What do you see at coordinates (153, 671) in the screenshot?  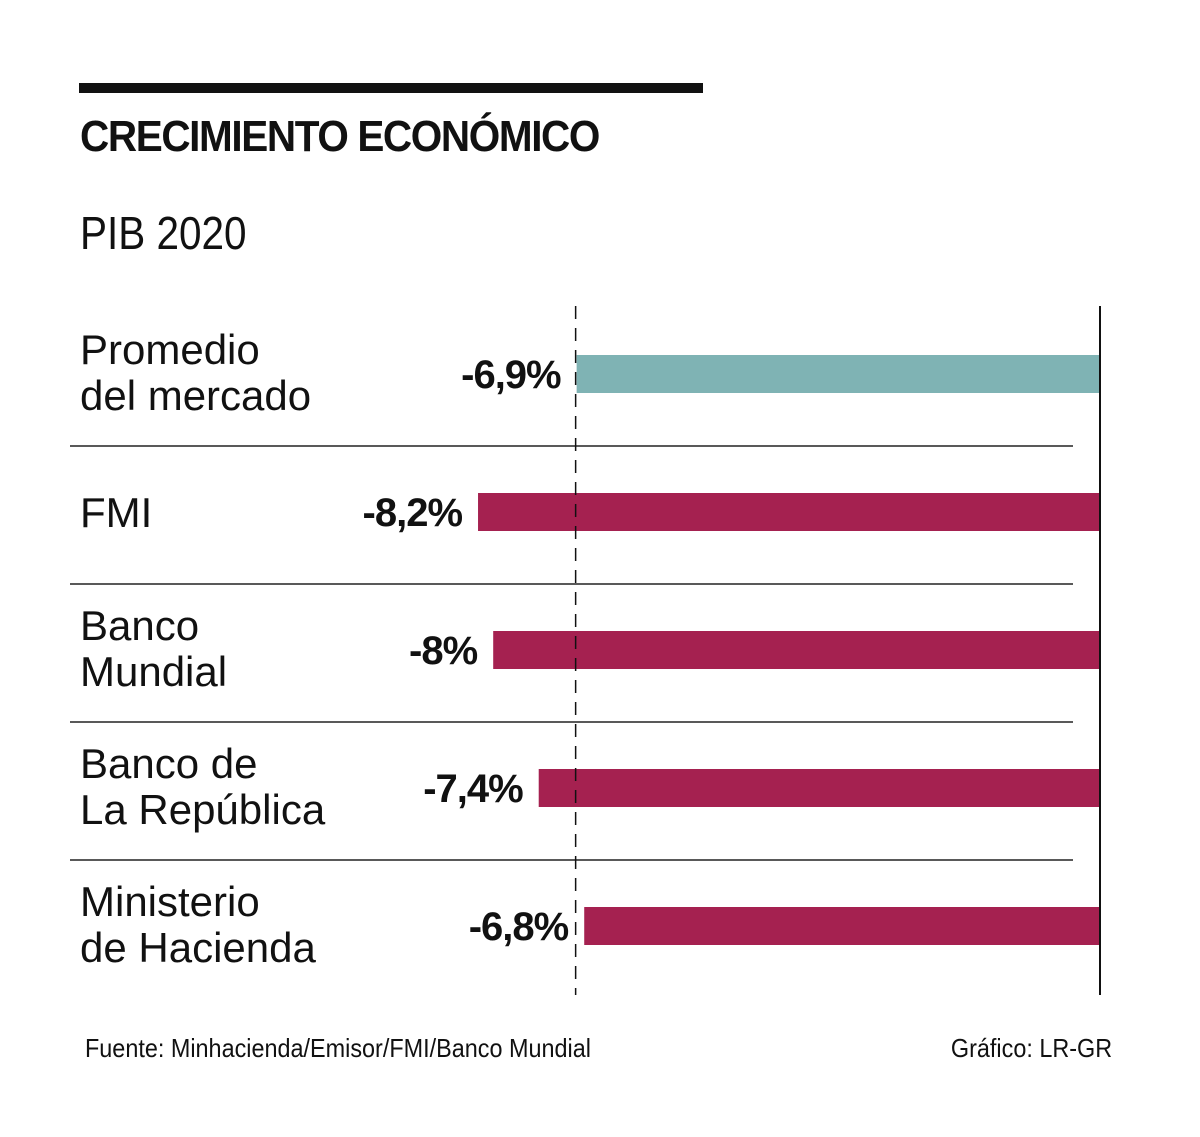 I see `category-label-line: Mundial` at bounding box center [153, 671].